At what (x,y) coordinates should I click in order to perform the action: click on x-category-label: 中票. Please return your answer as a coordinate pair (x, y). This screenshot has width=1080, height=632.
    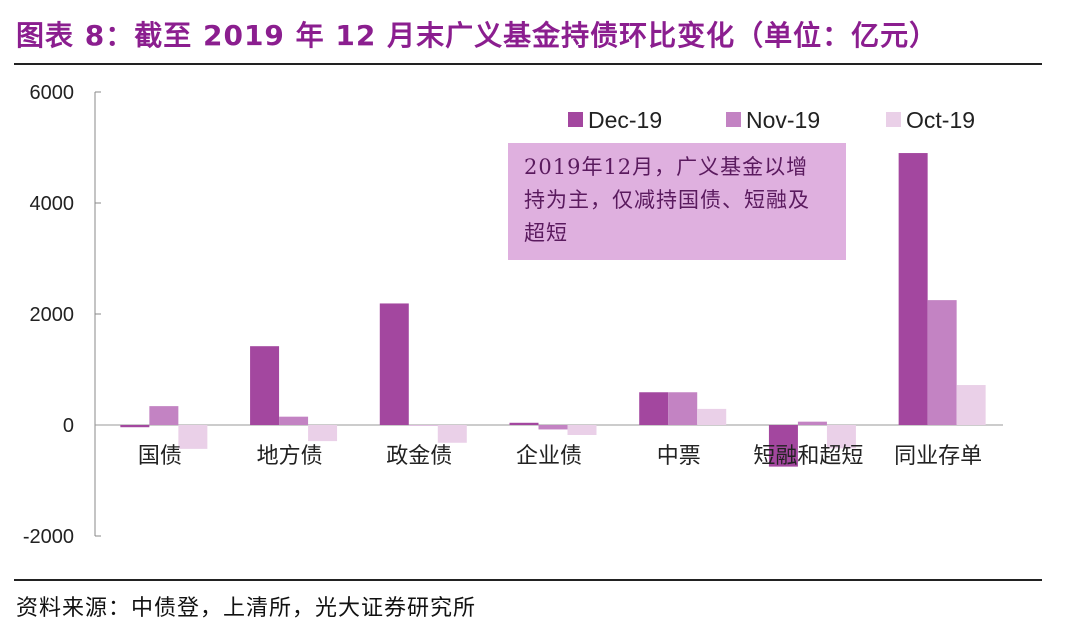
    Looking at the image, I should click on (679, 456).